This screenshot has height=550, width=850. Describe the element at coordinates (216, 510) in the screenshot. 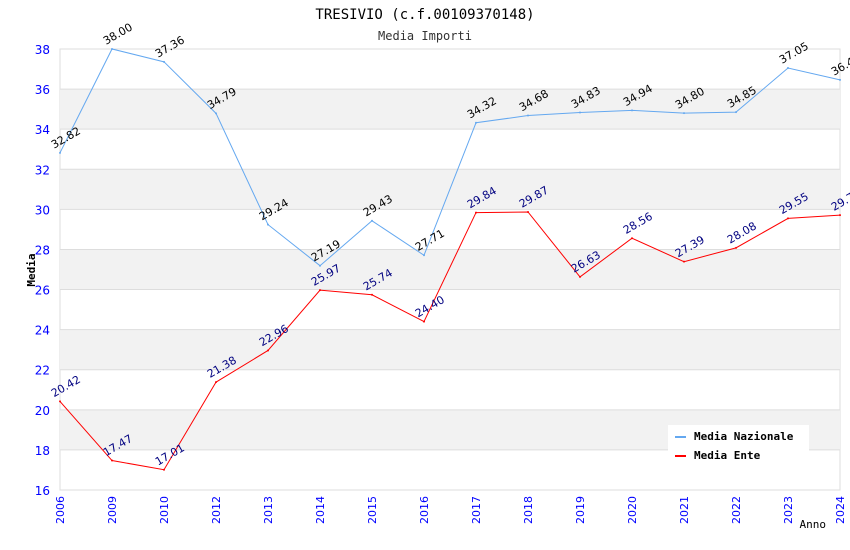

I see `x-tick-label: 2012` at that location.